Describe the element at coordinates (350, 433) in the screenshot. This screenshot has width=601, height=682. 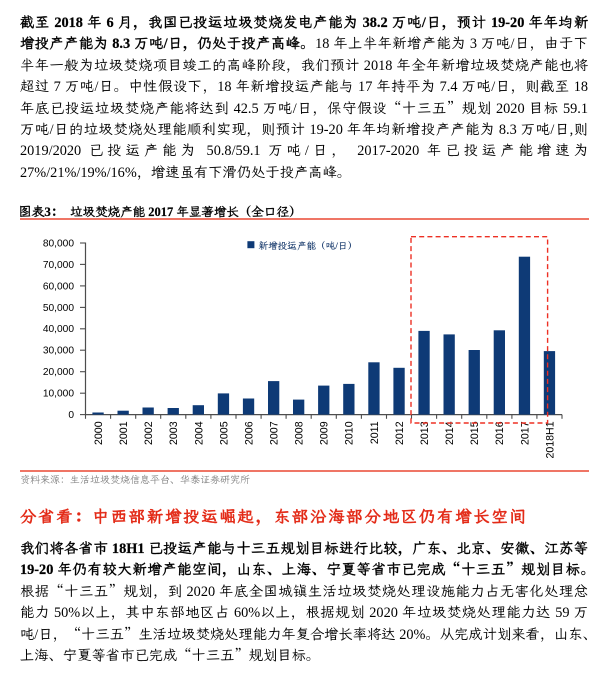
I see `svg-text: 2010` at that location.